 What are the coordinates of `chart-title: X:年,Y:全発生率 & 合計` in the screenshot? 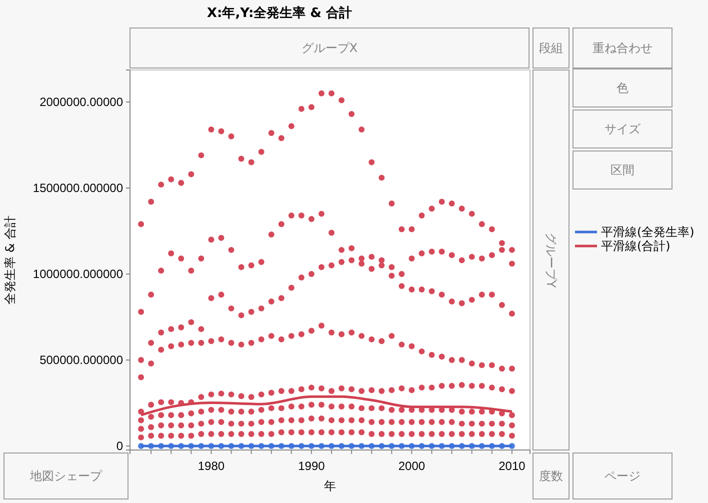 It's located at (279, 13).